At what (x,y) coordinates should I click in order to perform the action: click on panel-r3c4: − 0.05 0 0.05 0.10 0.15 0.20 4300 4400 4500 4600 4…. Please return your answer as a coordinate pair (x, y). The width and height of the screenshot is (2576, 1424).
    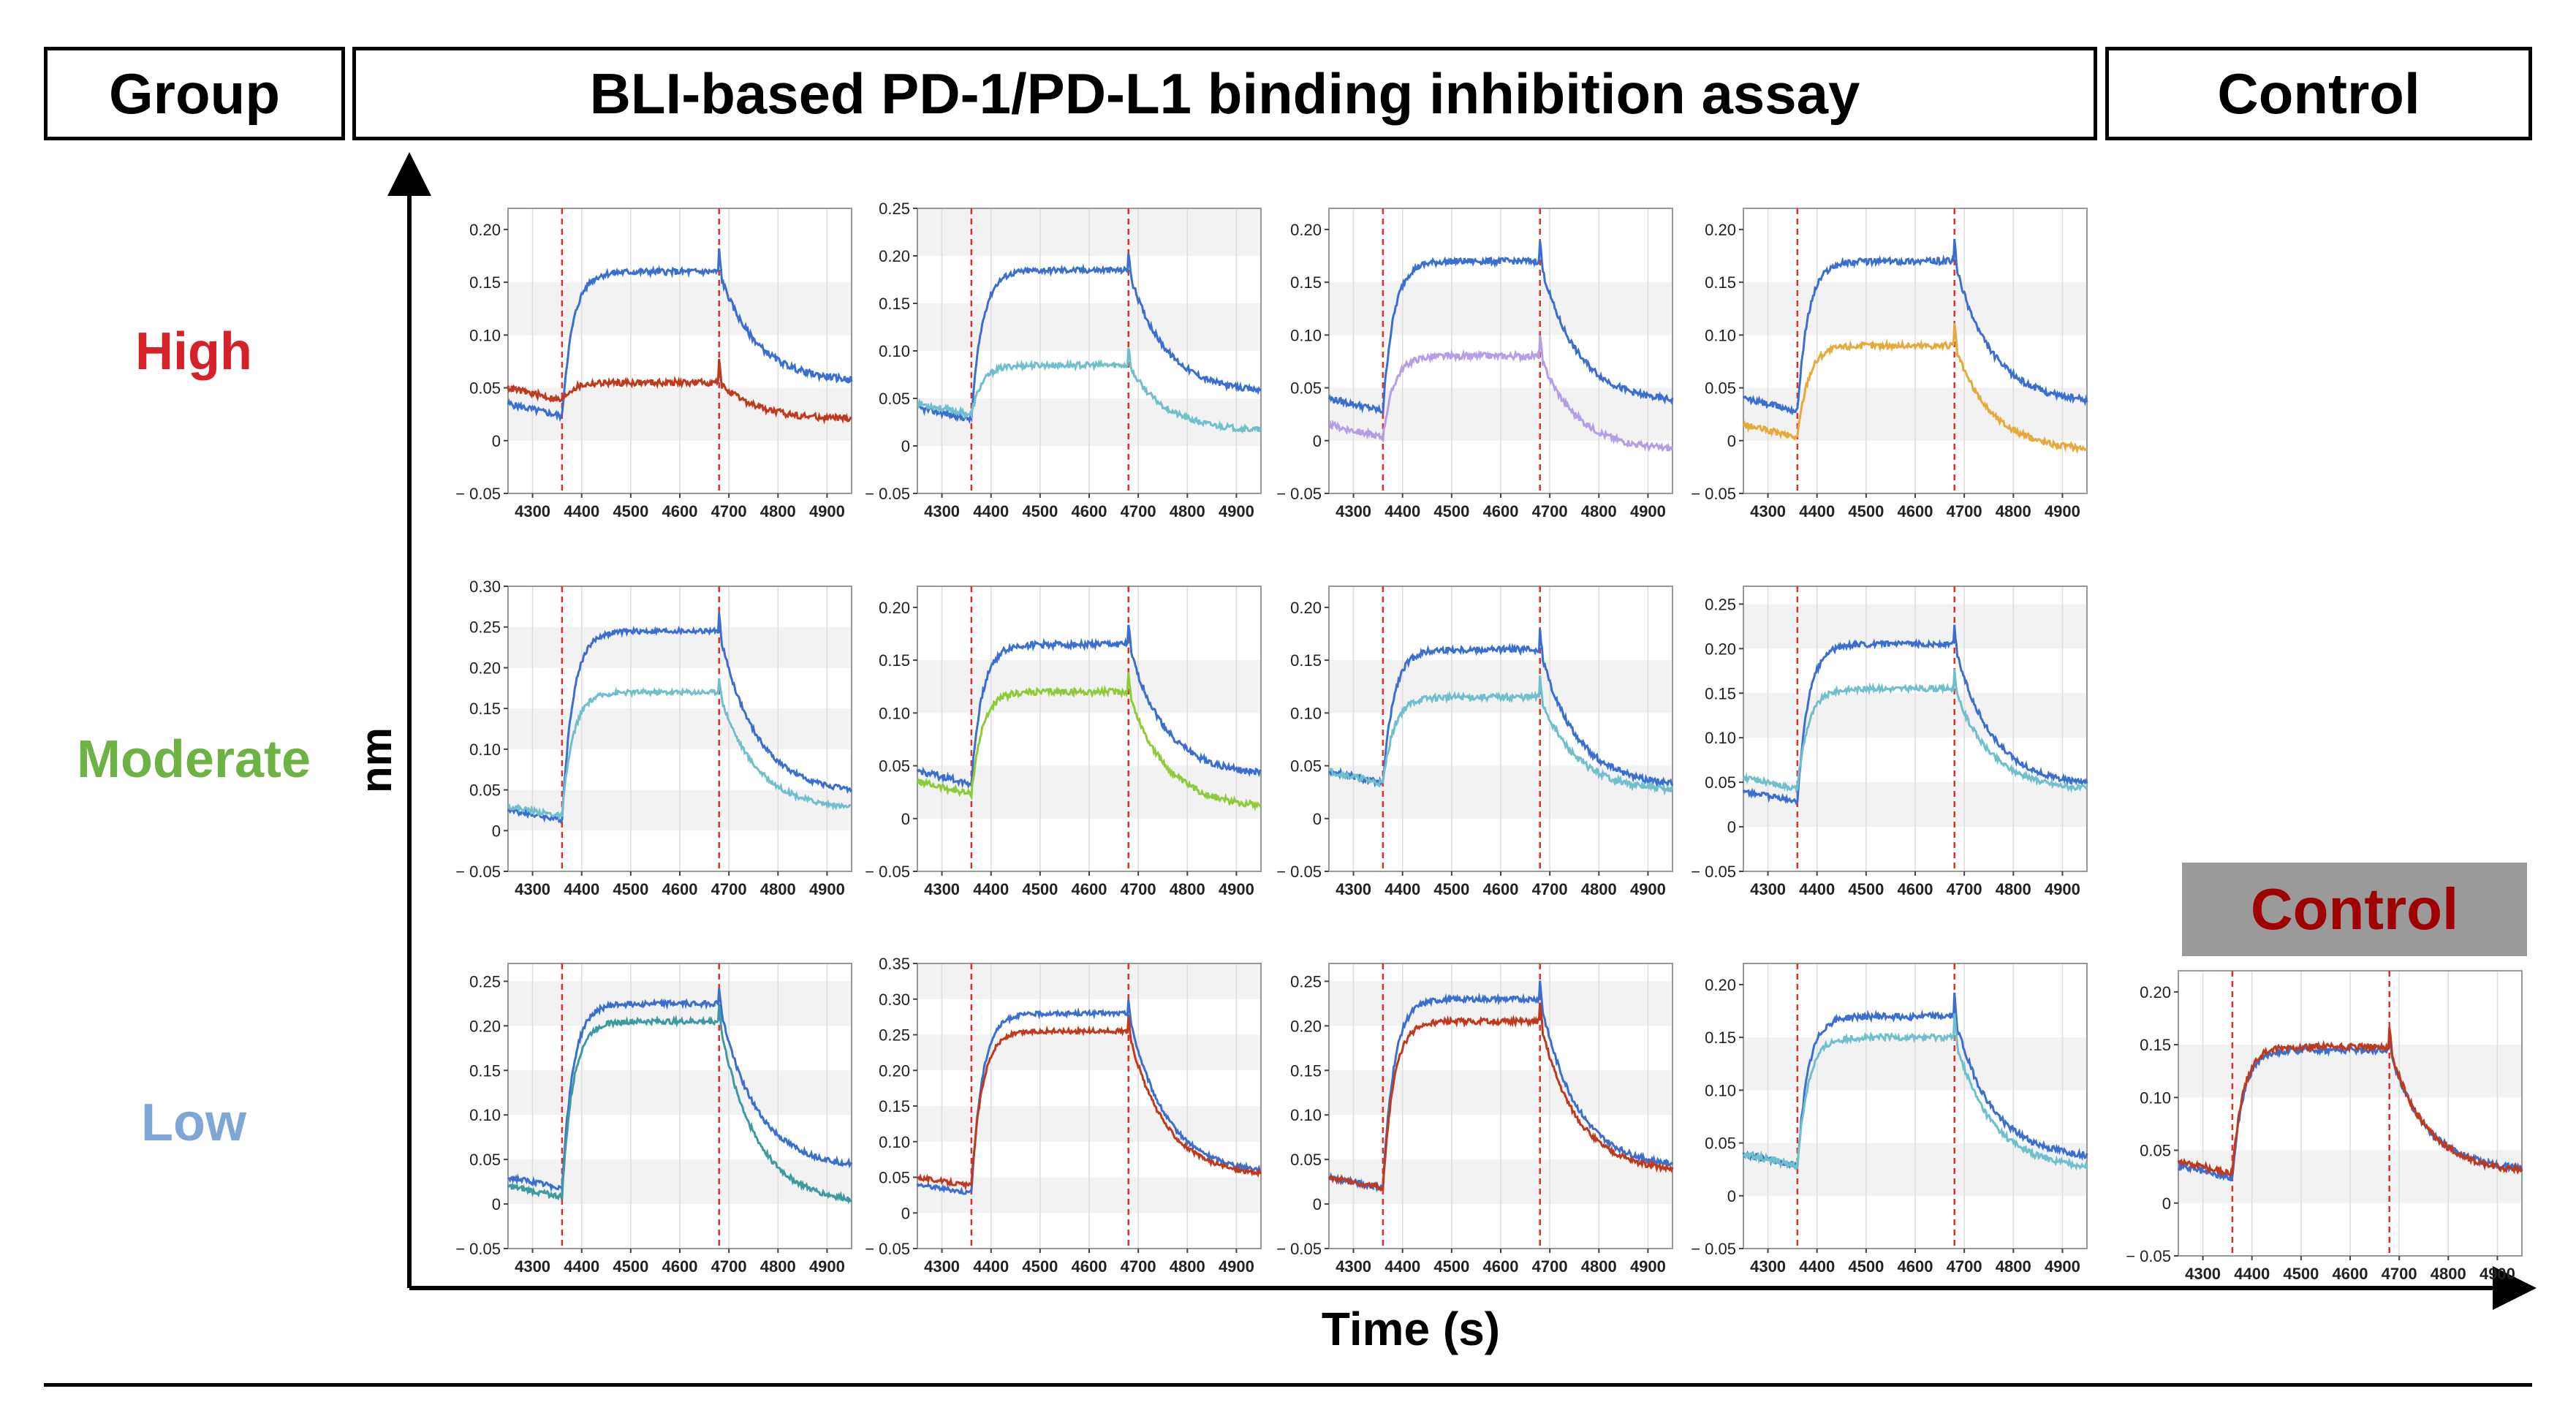
    Looking at the image, I should click on (1889, 1119).